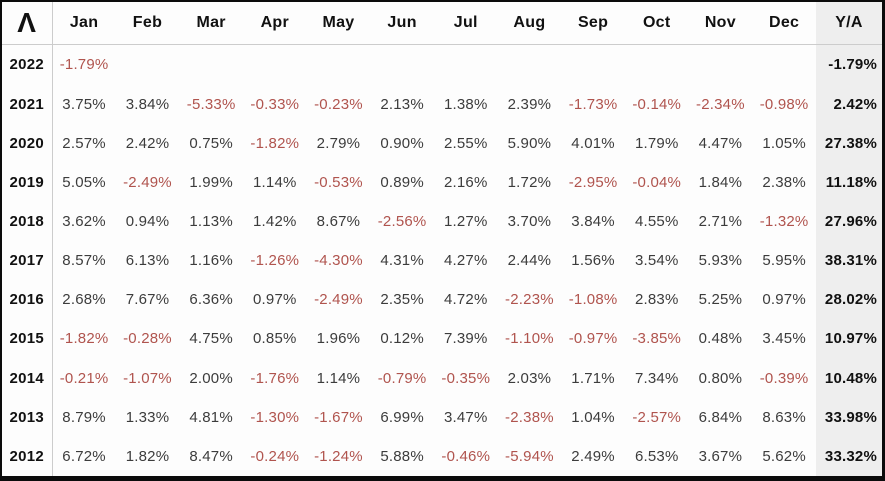 Image resolution: width=885 pixels, height=481 pixels. I want to click on return-cell-2020-aug: 5.90%, so click(529, 143).